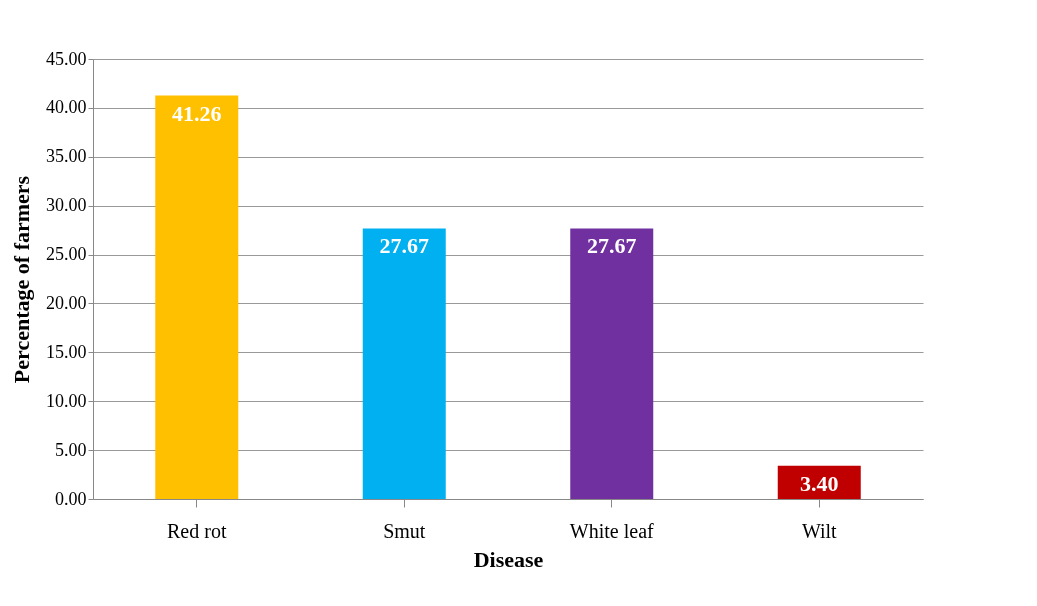 The image size is (1037, 606). I want to click on x-tick-label: Wilt, so click(819, 530).